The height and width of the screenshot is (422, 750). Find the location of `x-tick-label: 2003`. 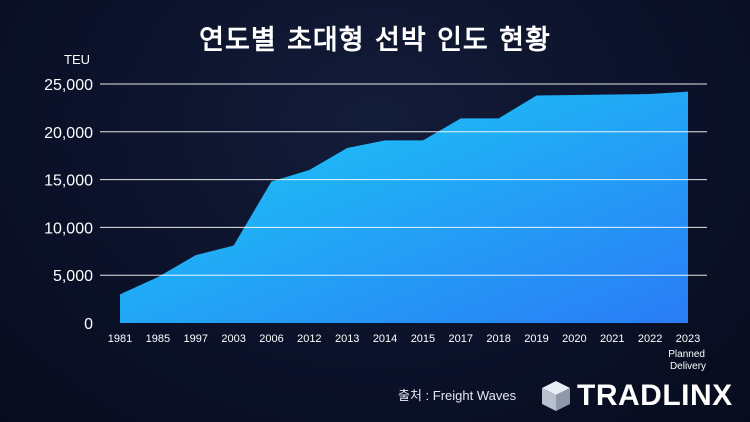

x-tick-label: 2003 is located at coordinates (233, 339).